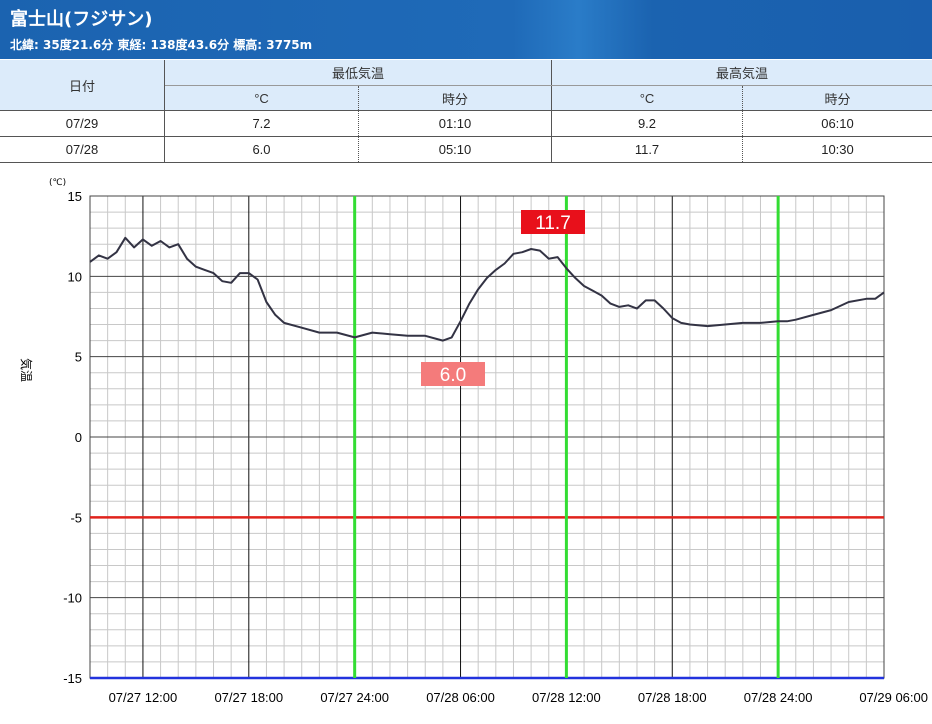 The image size is (932, 724). What do you see at coordinates (143, 697) in the screenshot?
I see `x-tick-label: 07/27 12:00` at bounding box center [143, 697].